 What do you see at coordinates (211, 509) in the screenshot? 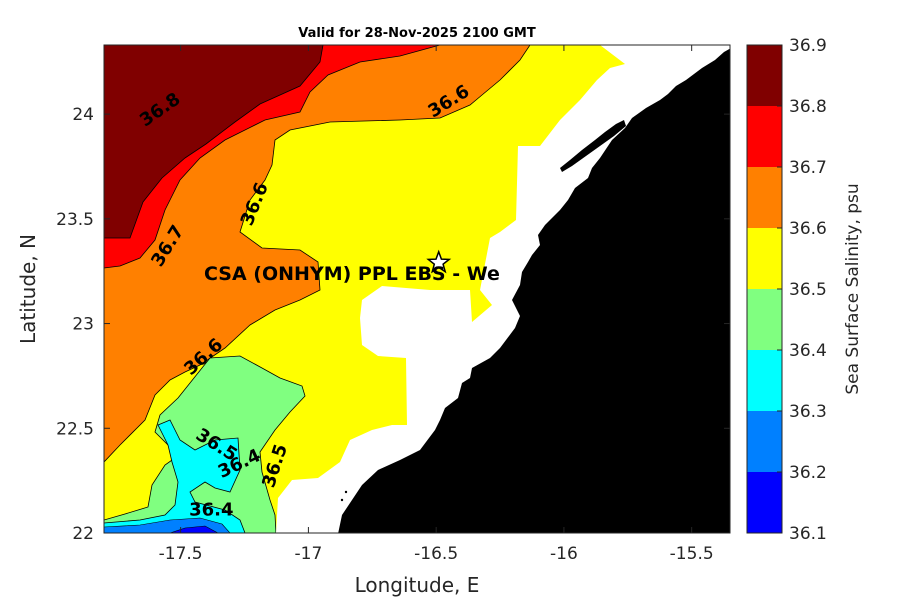
I see `contour-label: 36.4` at bounding box center [211, 509].